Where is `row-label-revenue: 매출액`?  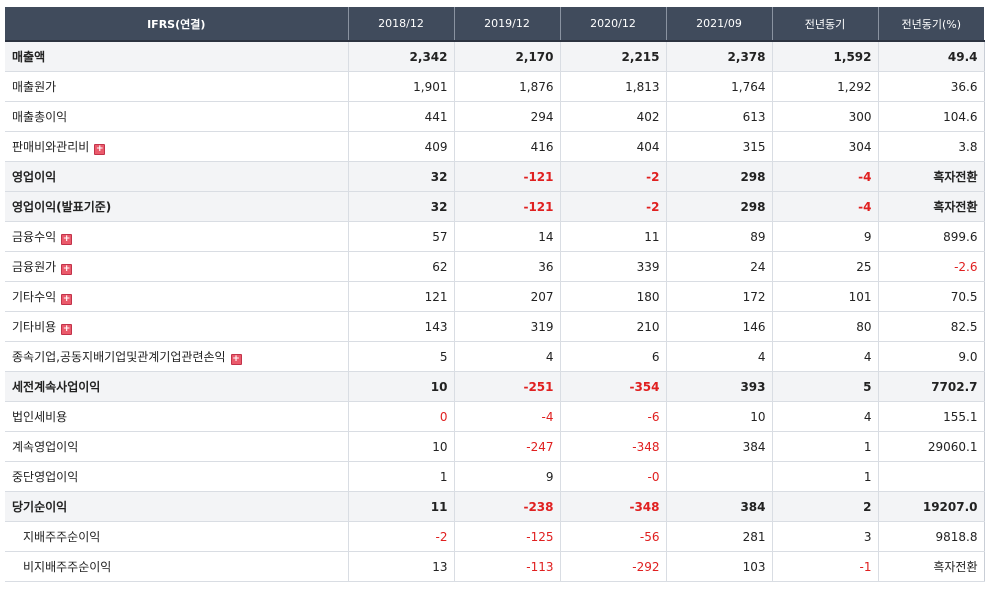 row-label-revenue: 매출액 is located at coordinates (177, 56).